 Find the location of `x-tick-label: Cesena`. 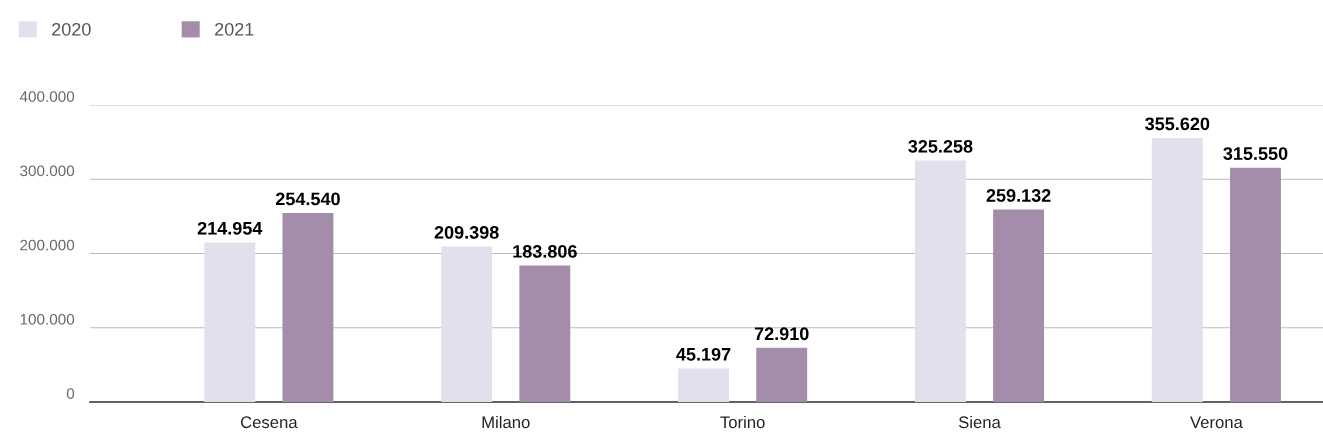

x-tick-label: Cesena is located at coordinates (269, 422).